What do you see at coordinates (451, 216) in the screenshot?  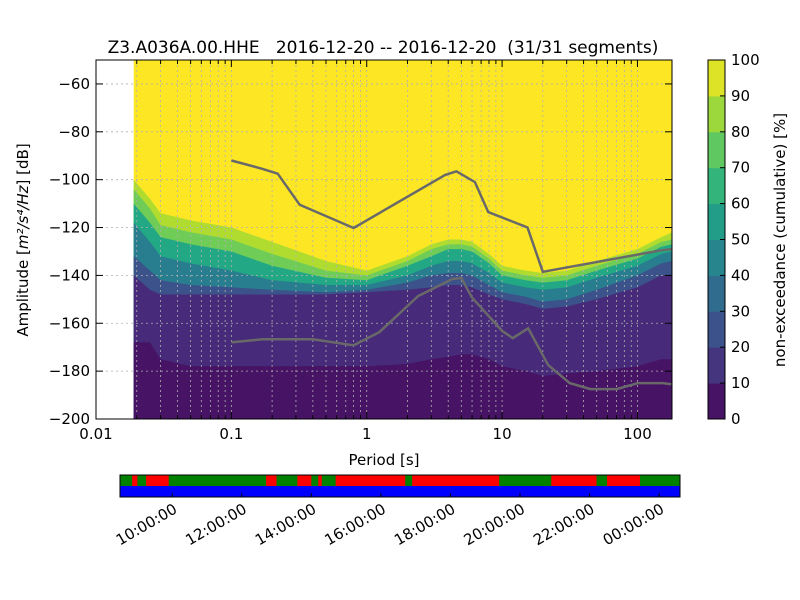 I see `high-noise-model-line` at bounding box center [451, 216].